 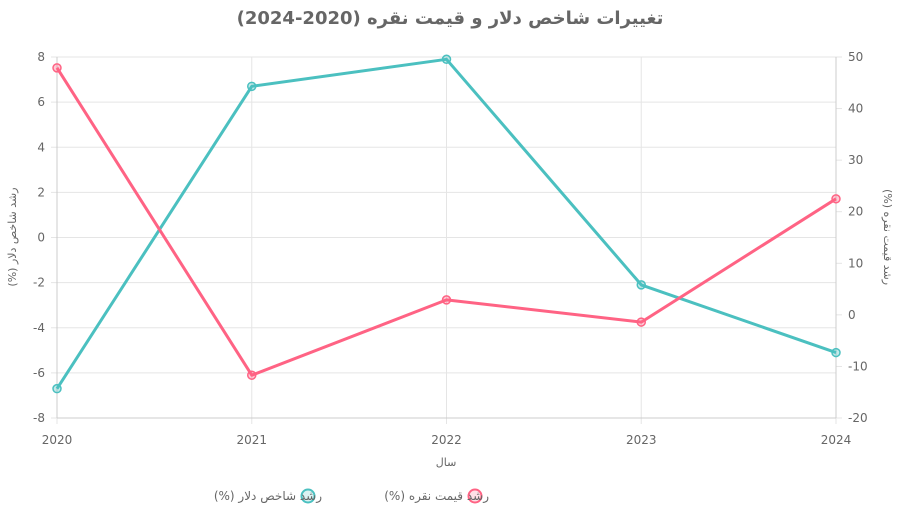 What do you see at coordinates (41, 192) in the screenshot?
I see `left-tick-label: 2` at bounding box center [41, 192].